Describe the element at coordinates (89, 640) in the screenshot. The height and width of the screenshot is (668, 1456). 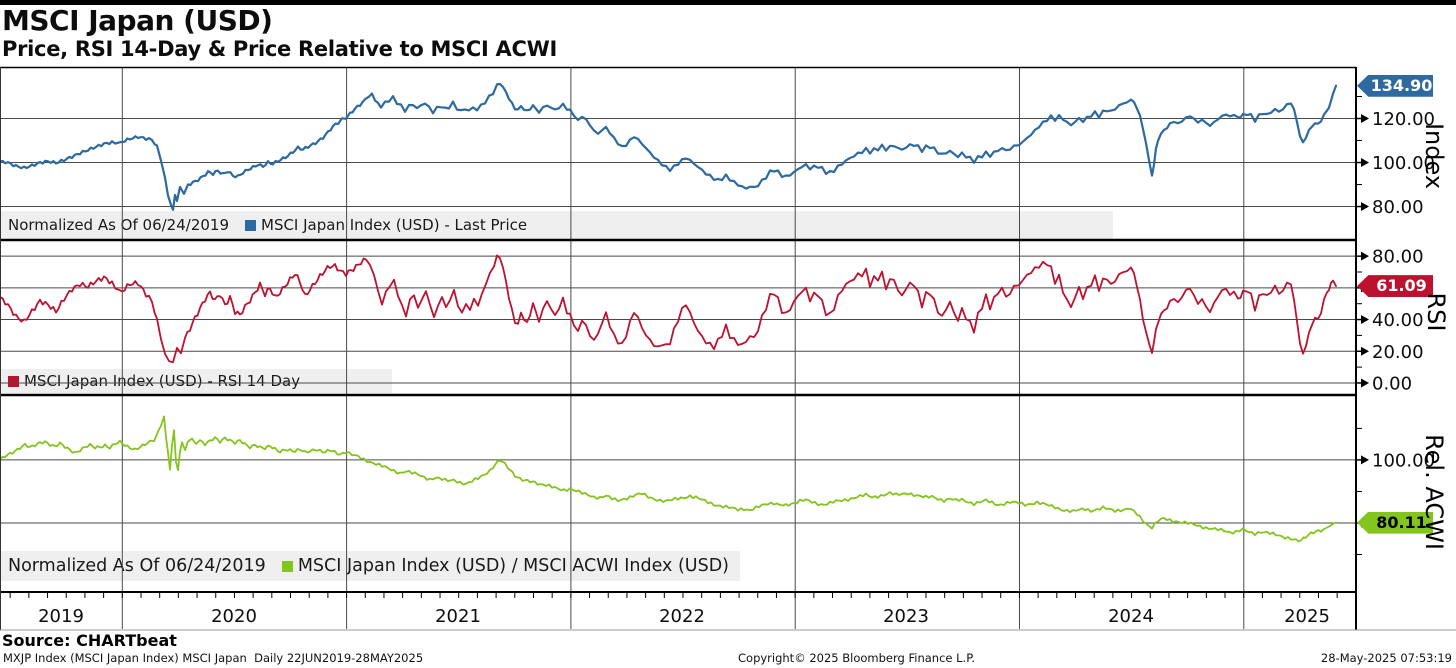
I see `source-note: Source: CHARTbeat` at that location.